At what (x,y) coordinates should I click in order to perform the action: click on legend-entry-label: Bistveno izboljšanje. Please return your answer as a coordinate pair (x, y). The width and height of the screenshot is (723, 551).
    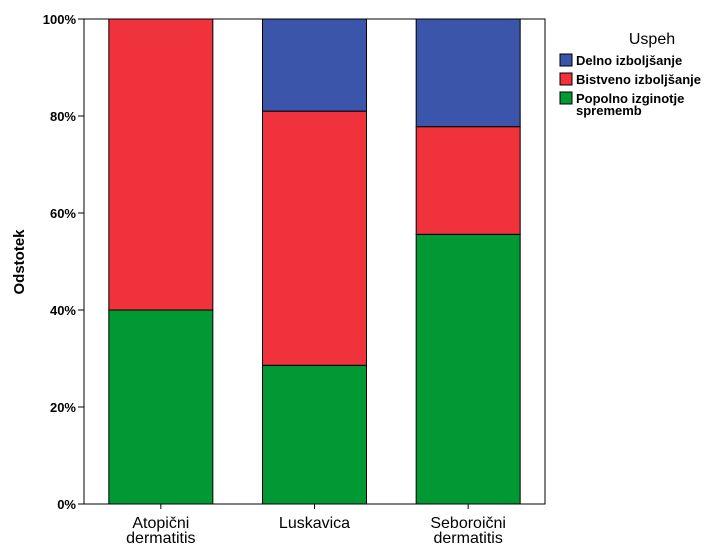
    Looking at the image, I should click on (638, 79).